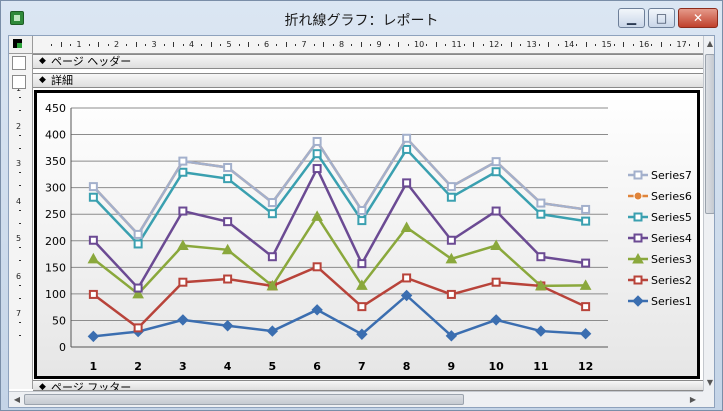 The width and height of the screenshot is (723, 411). Describe the element at coordinates (91, 61) in the screenshot. I see `page-header-label: ページ ヘッダー` at that location.